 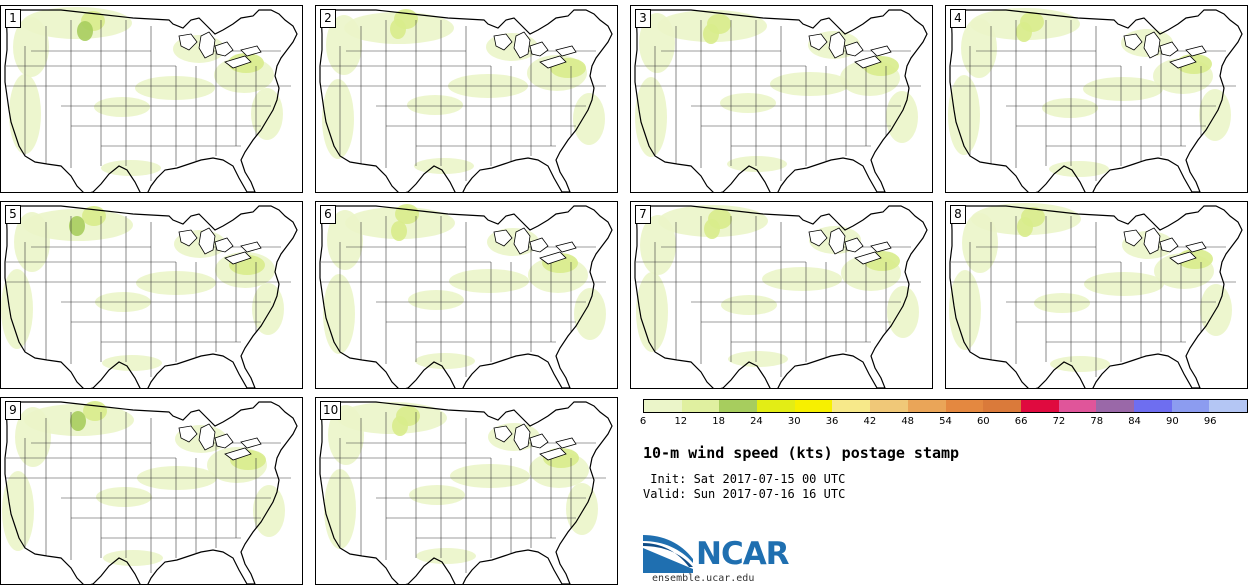 I want to click on member-stamp: 3, so click(x=781, y=99).